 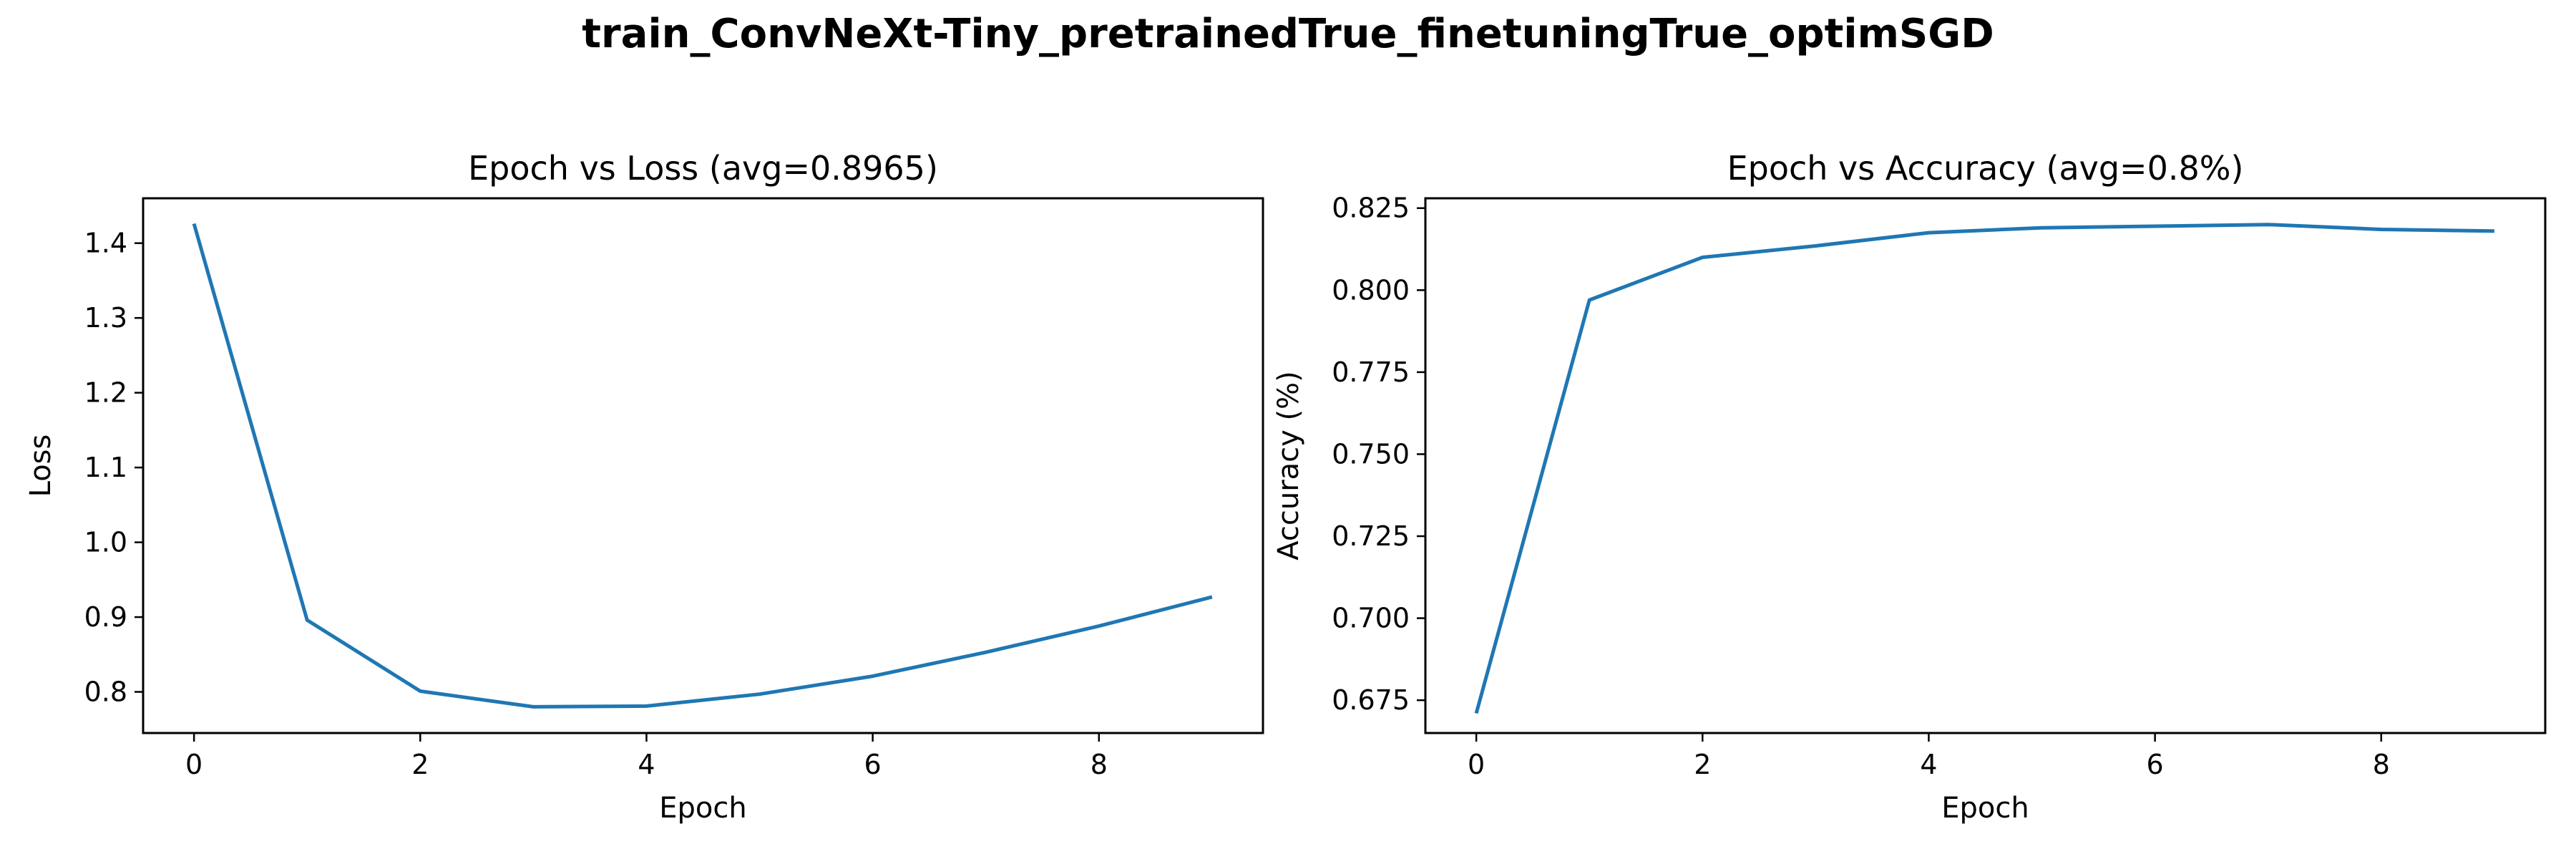 What do you see at coordinates (1928, 764) in the screenshot?
I see `accuracy-x-tick-label: 4` at bounding box center [1928, 764].